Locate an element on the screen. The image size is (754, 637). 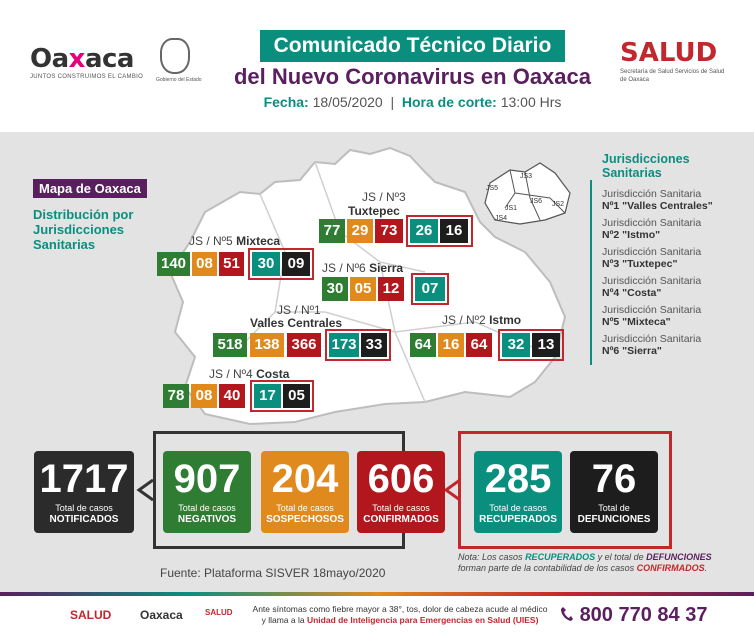
legend-title: Jurisdicciones Sanitarias is located at coordinates (646, 166).